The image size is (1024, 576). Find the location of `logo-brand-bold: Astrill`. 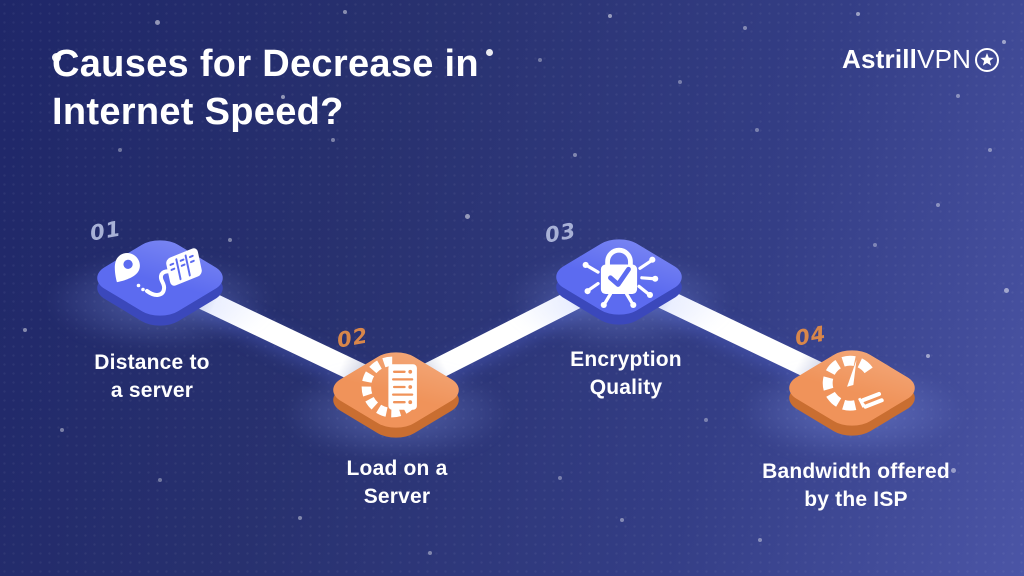

logo-brand-bold: Astrill is located at coordinates (880, 59).